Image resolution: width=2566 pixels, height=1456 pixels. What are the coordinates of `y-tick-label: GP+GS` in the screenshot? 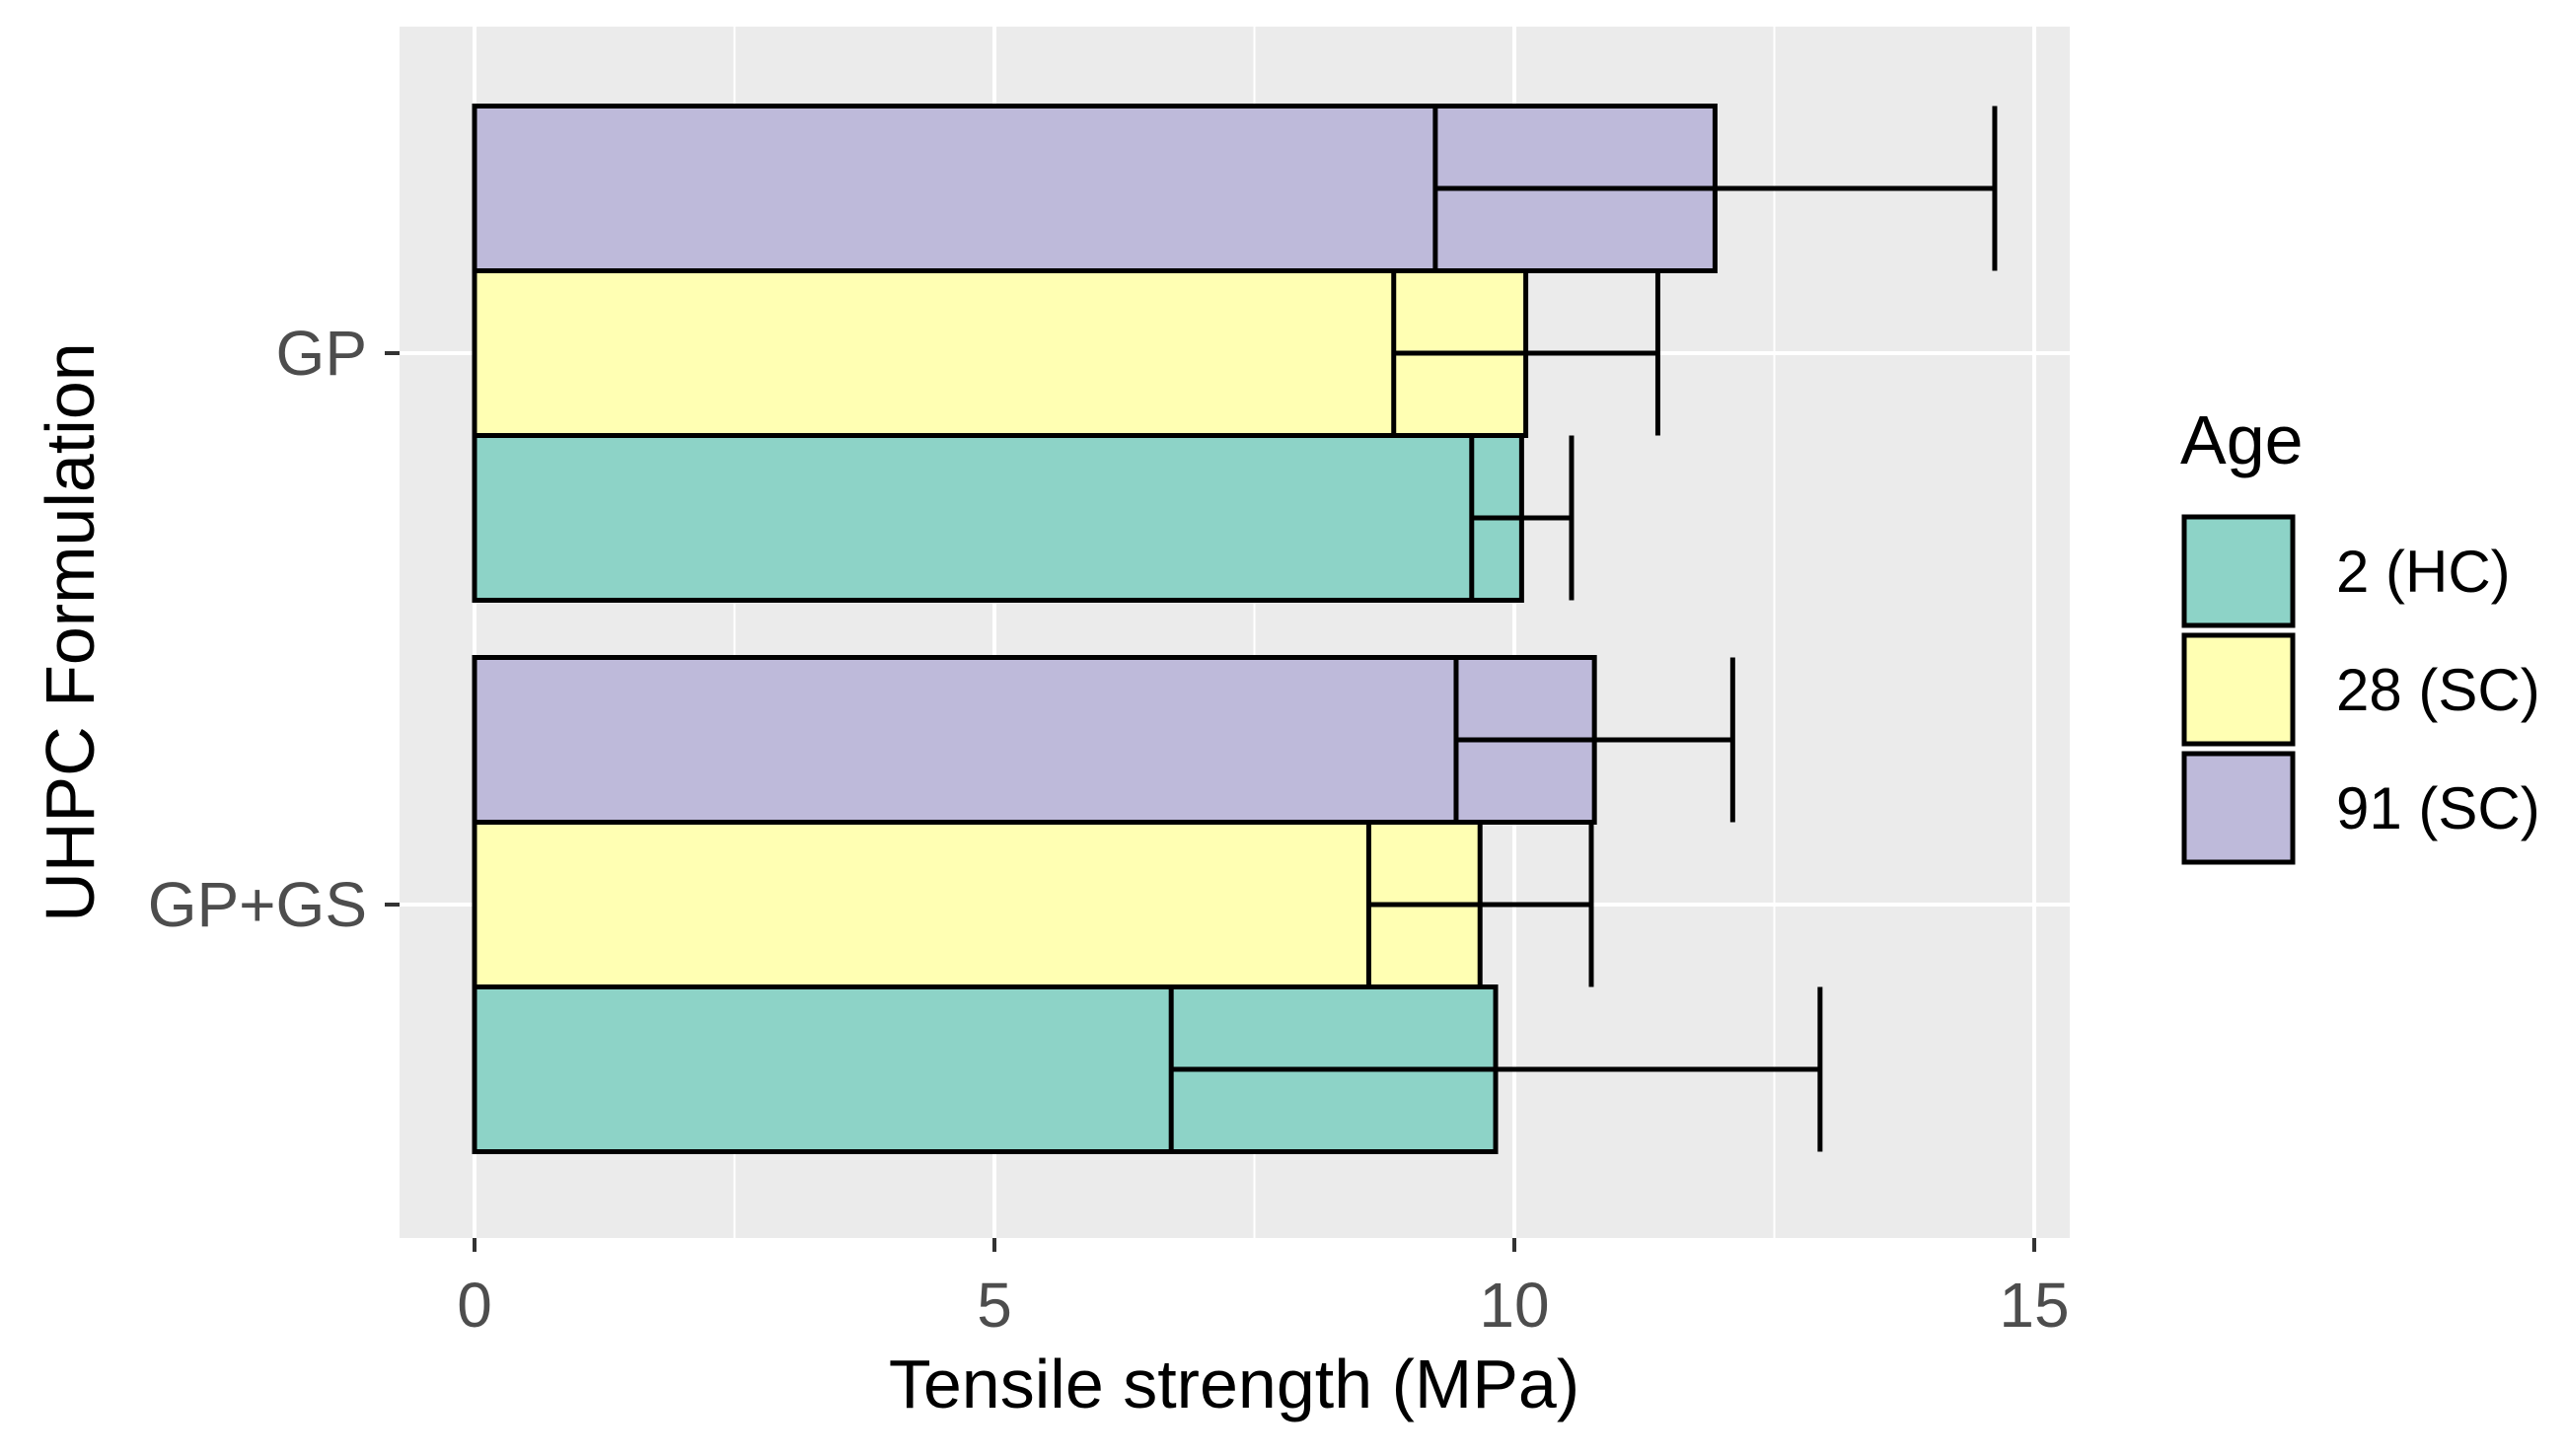 It's located at (257, 904).